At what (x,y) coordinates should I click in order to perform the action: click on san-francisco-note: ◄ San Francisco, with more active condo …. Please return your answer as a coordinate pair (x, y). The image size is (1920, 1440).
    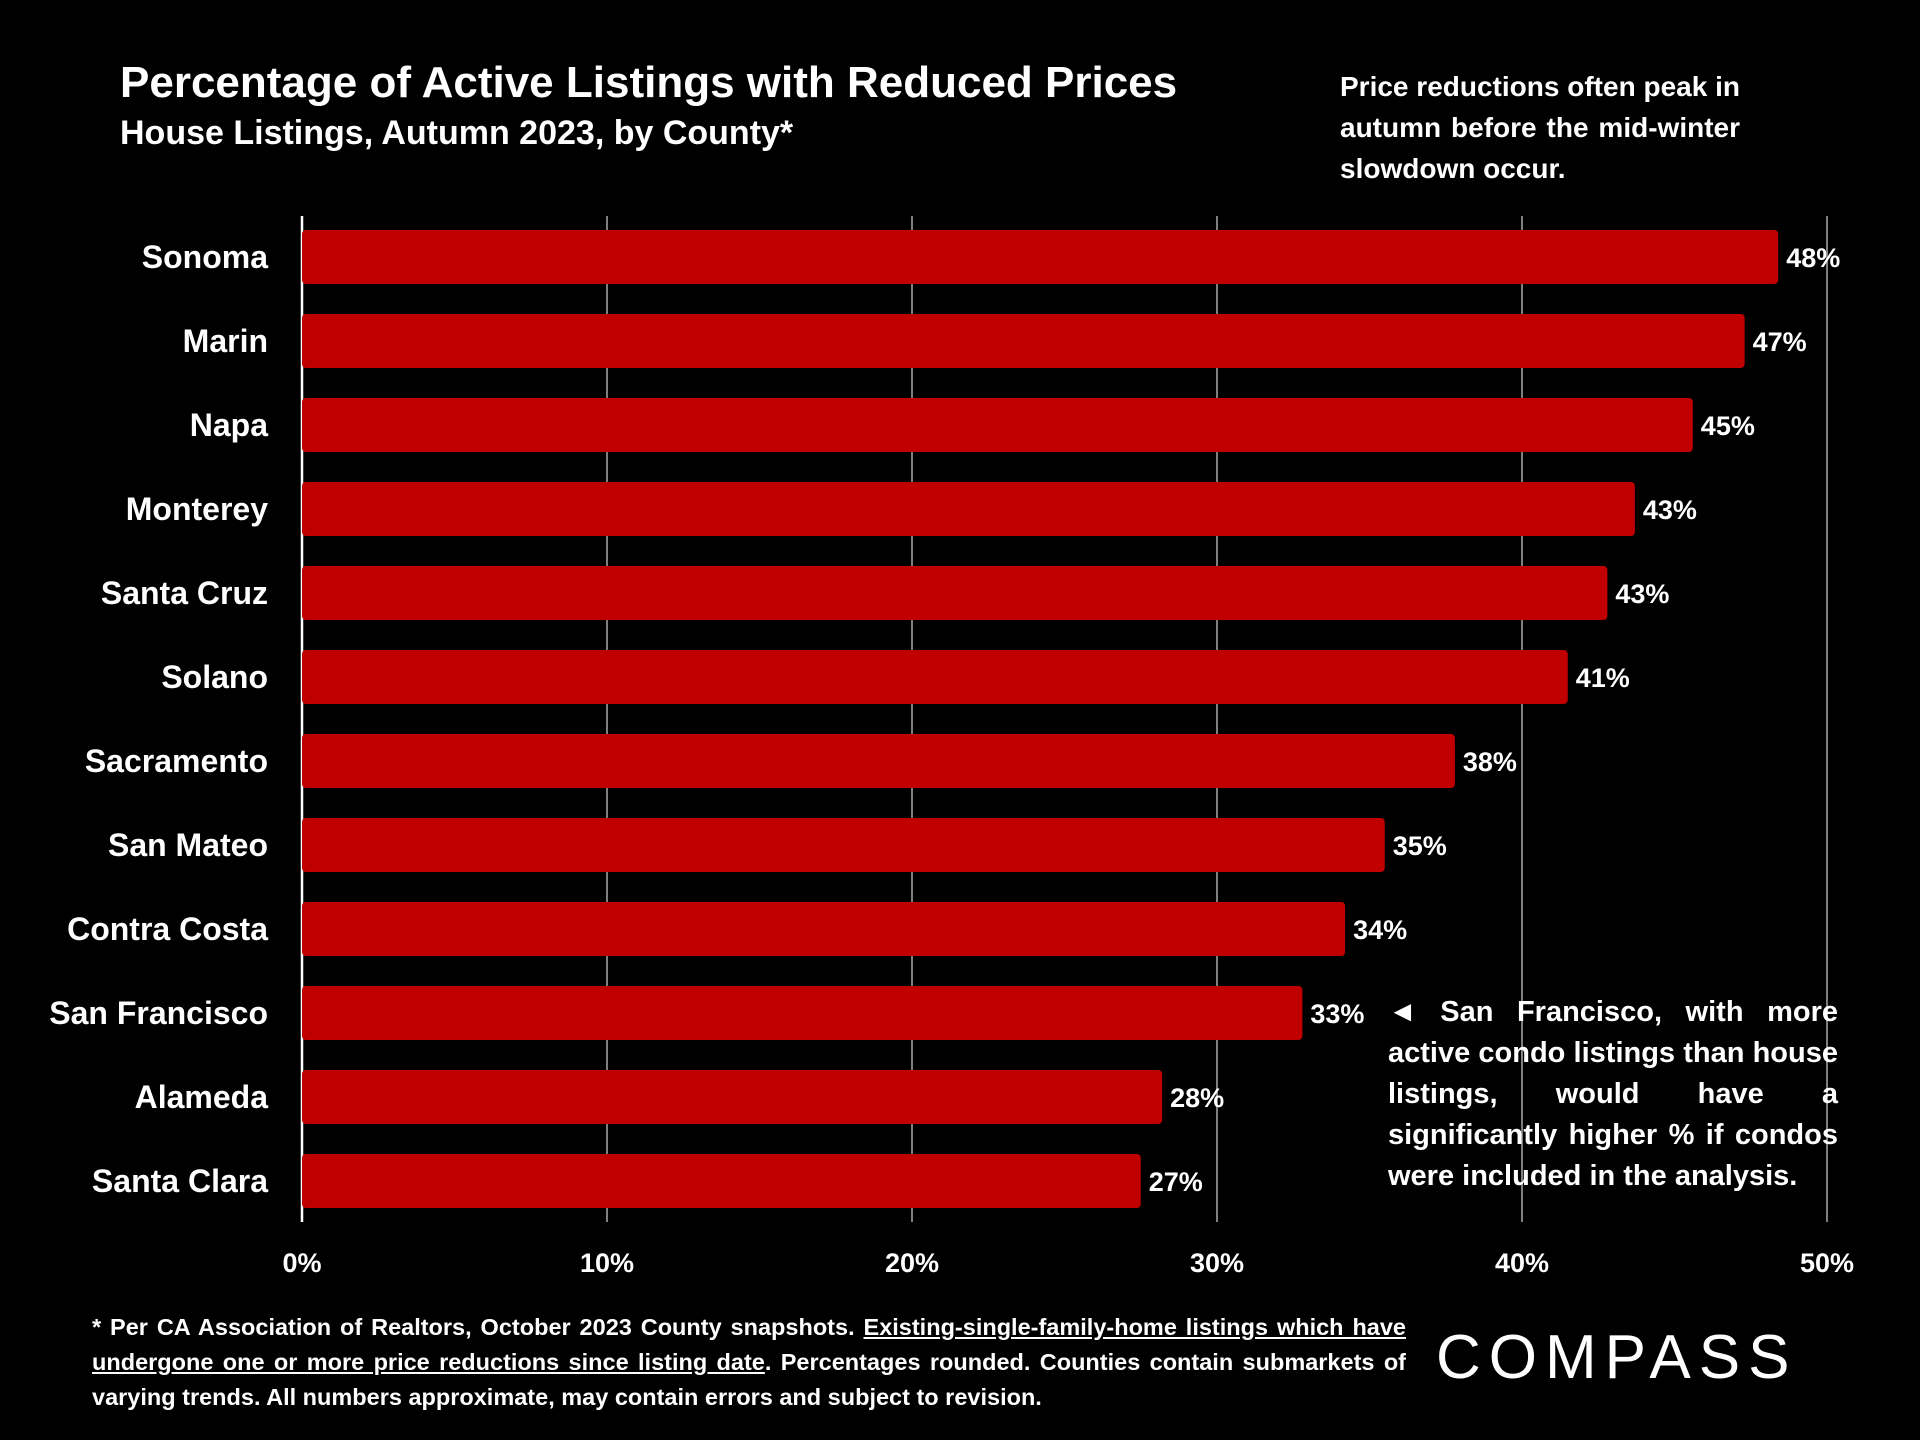
    Looking at the image, I should click on (1613, 1094).